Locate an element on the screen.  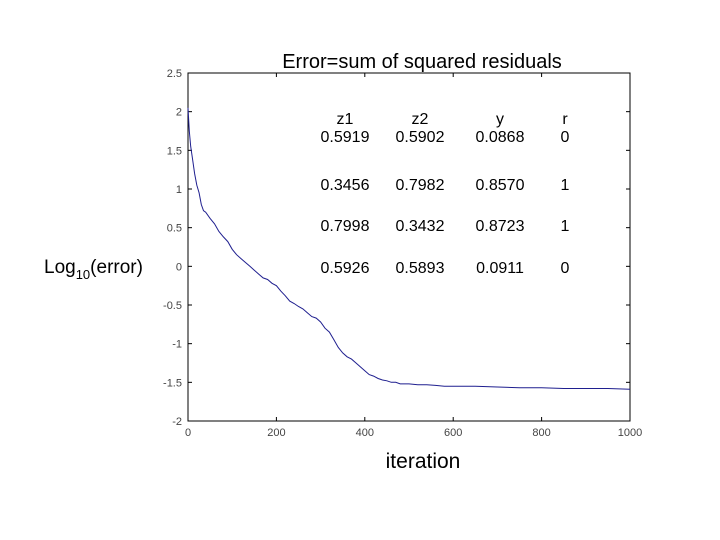
y-tick-label: 2 is located at coordinates (179, 113).